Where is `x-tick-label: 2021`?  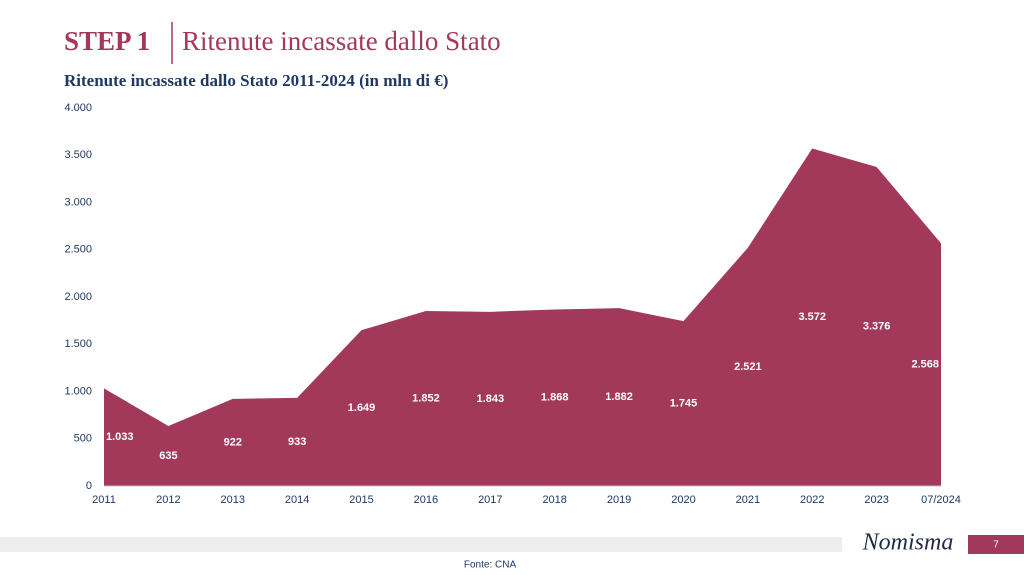 x-tick-label: 2021 is located at coordinates (748, 500).